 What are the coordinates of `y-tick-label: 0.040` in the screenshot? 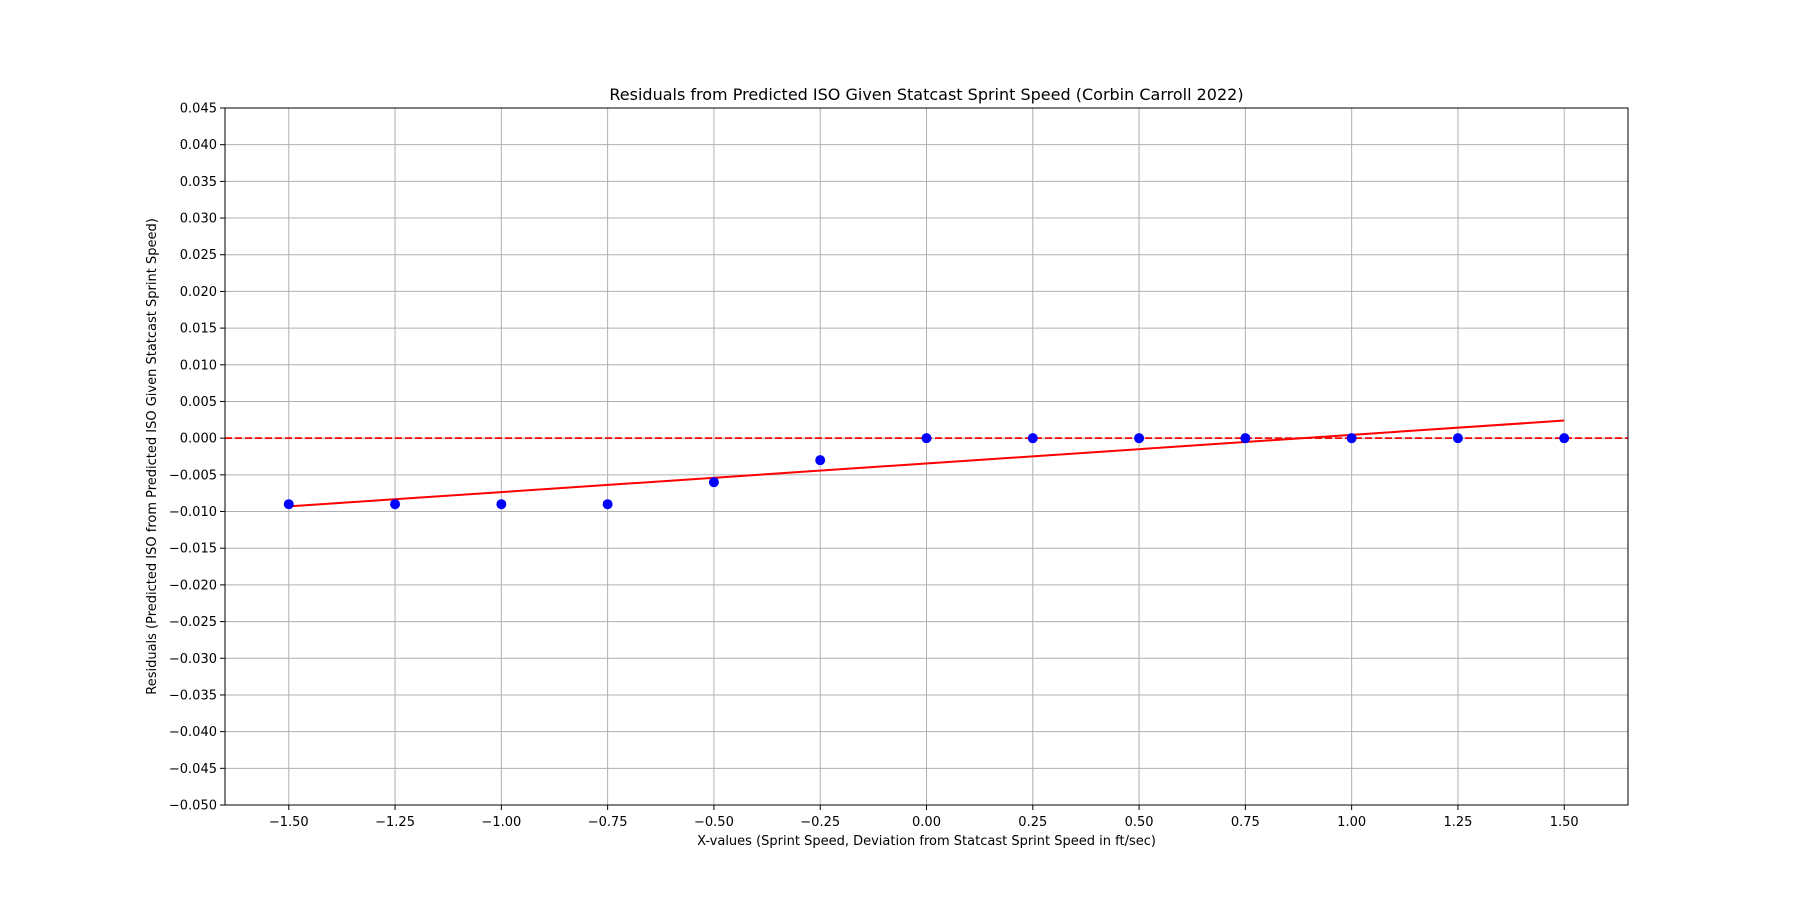 It's located at (198, 145).